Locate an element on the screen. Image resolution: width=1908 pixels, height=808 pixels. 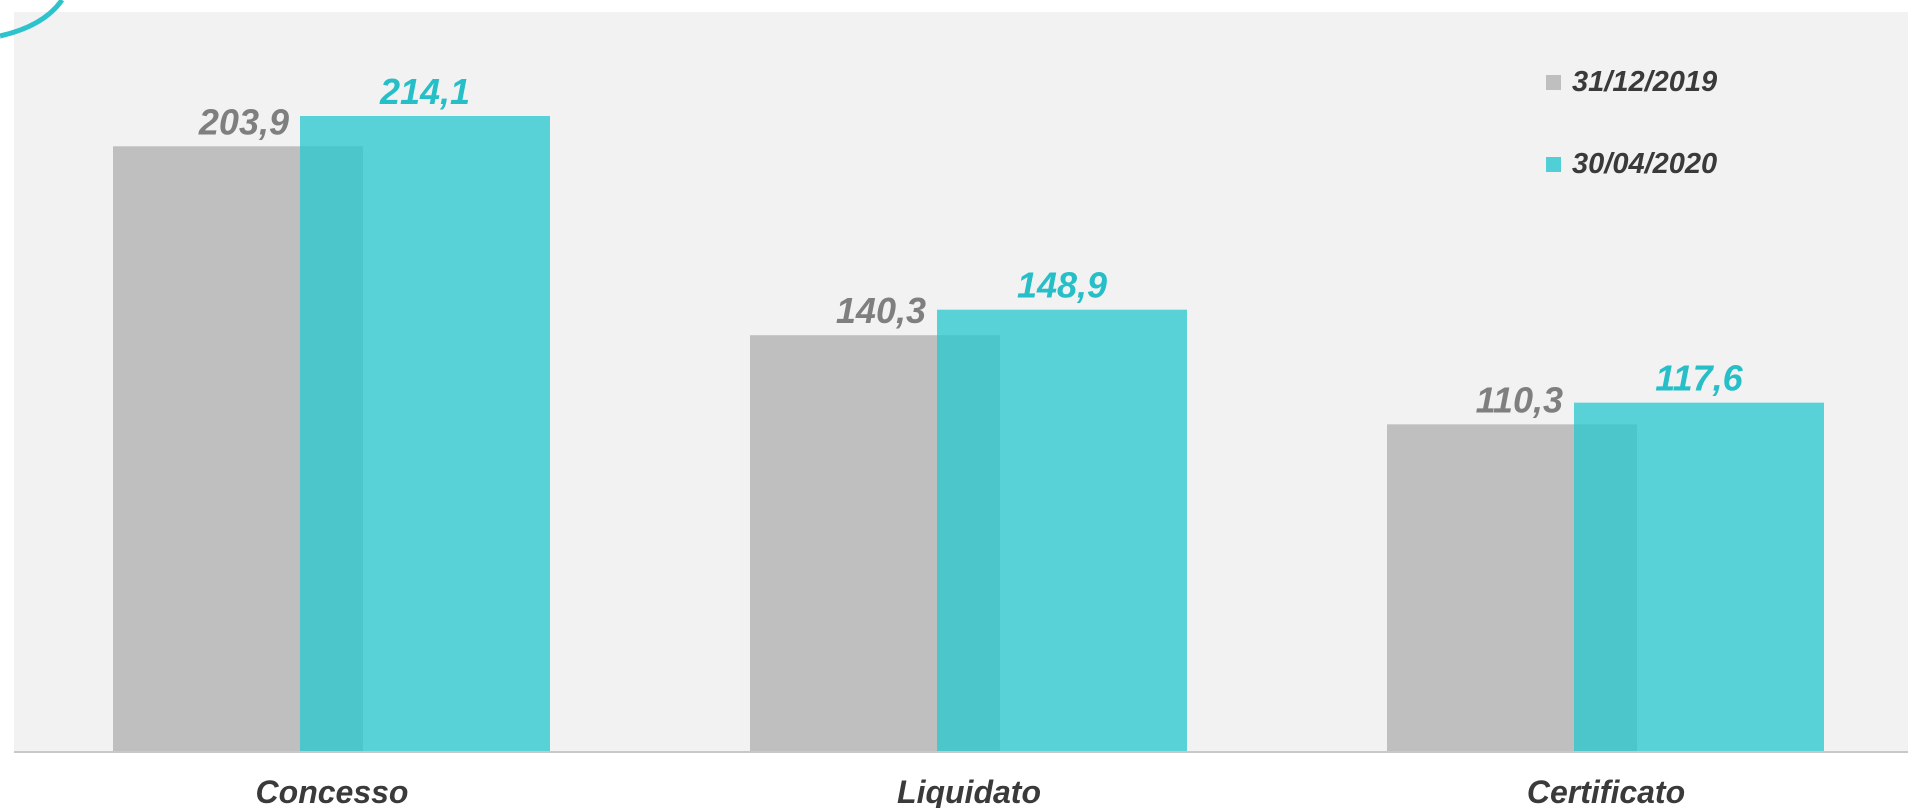
data-label-certificato-series-1: 110,3 is located at coordinates (1519, 399).